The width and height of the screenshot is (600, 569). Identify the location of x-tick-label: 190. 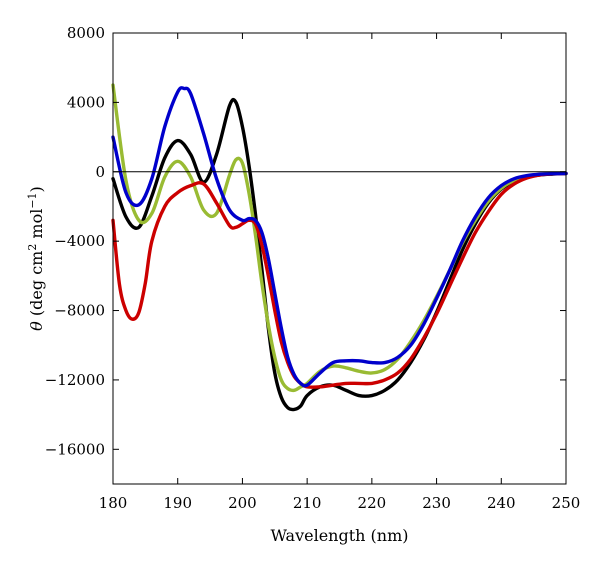
(177, 503).